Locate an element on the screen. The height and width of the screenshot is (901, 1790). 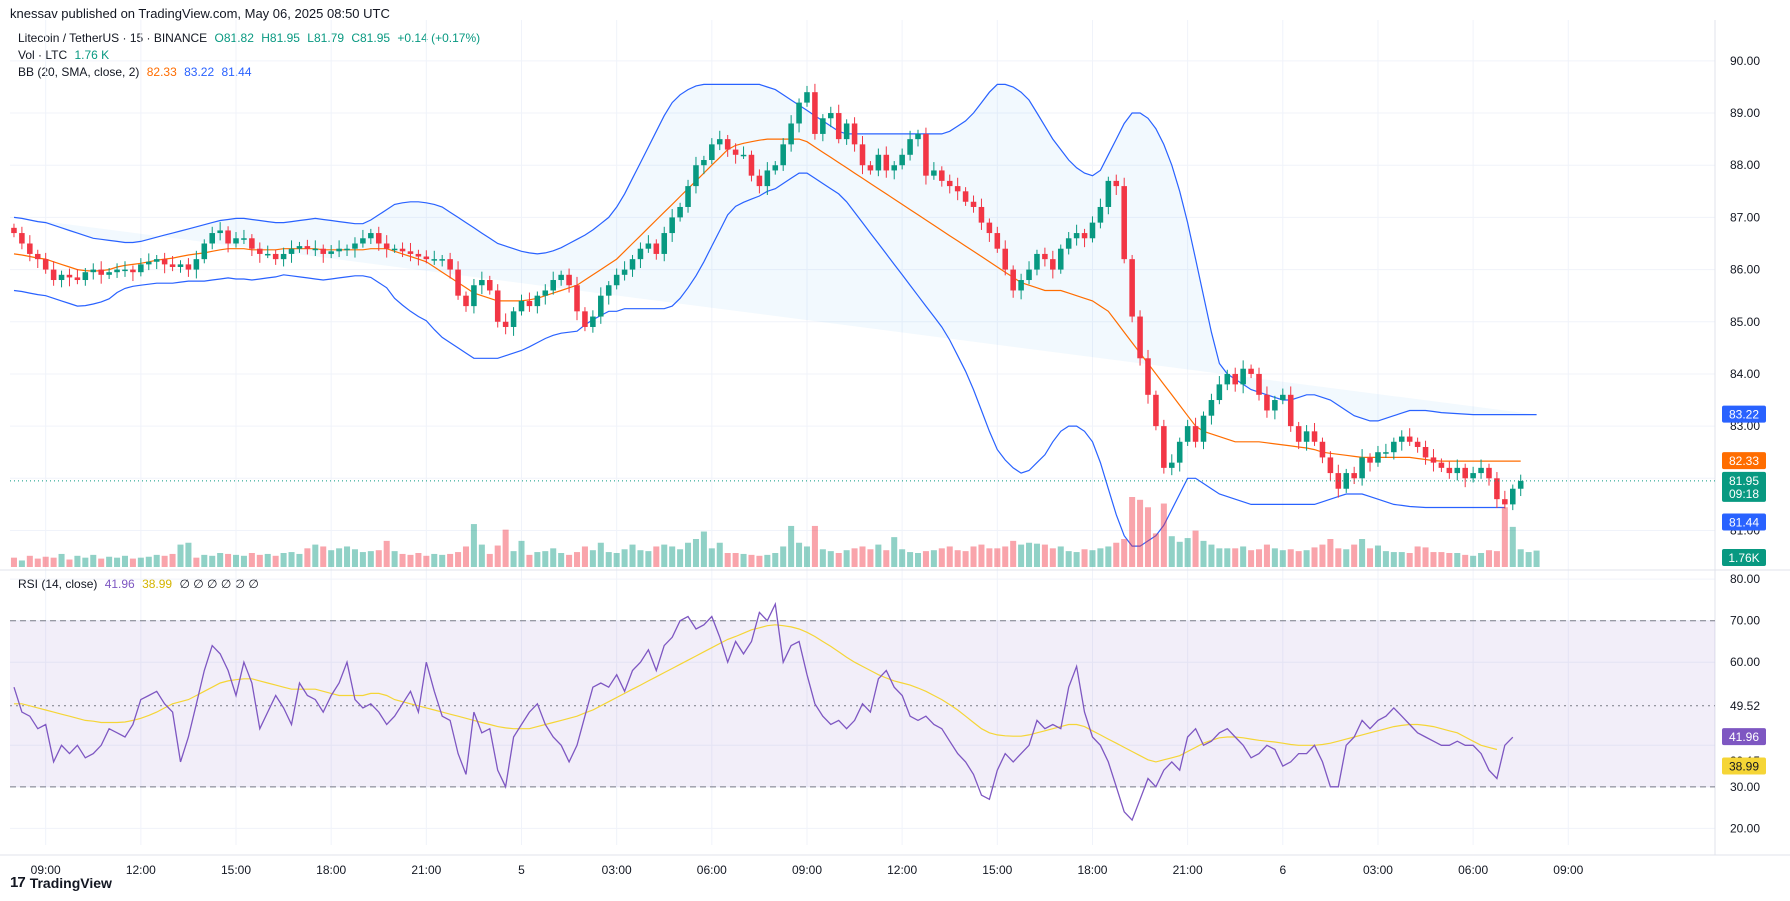
last-price-tag-bg is located at coordinates (1744, 486).